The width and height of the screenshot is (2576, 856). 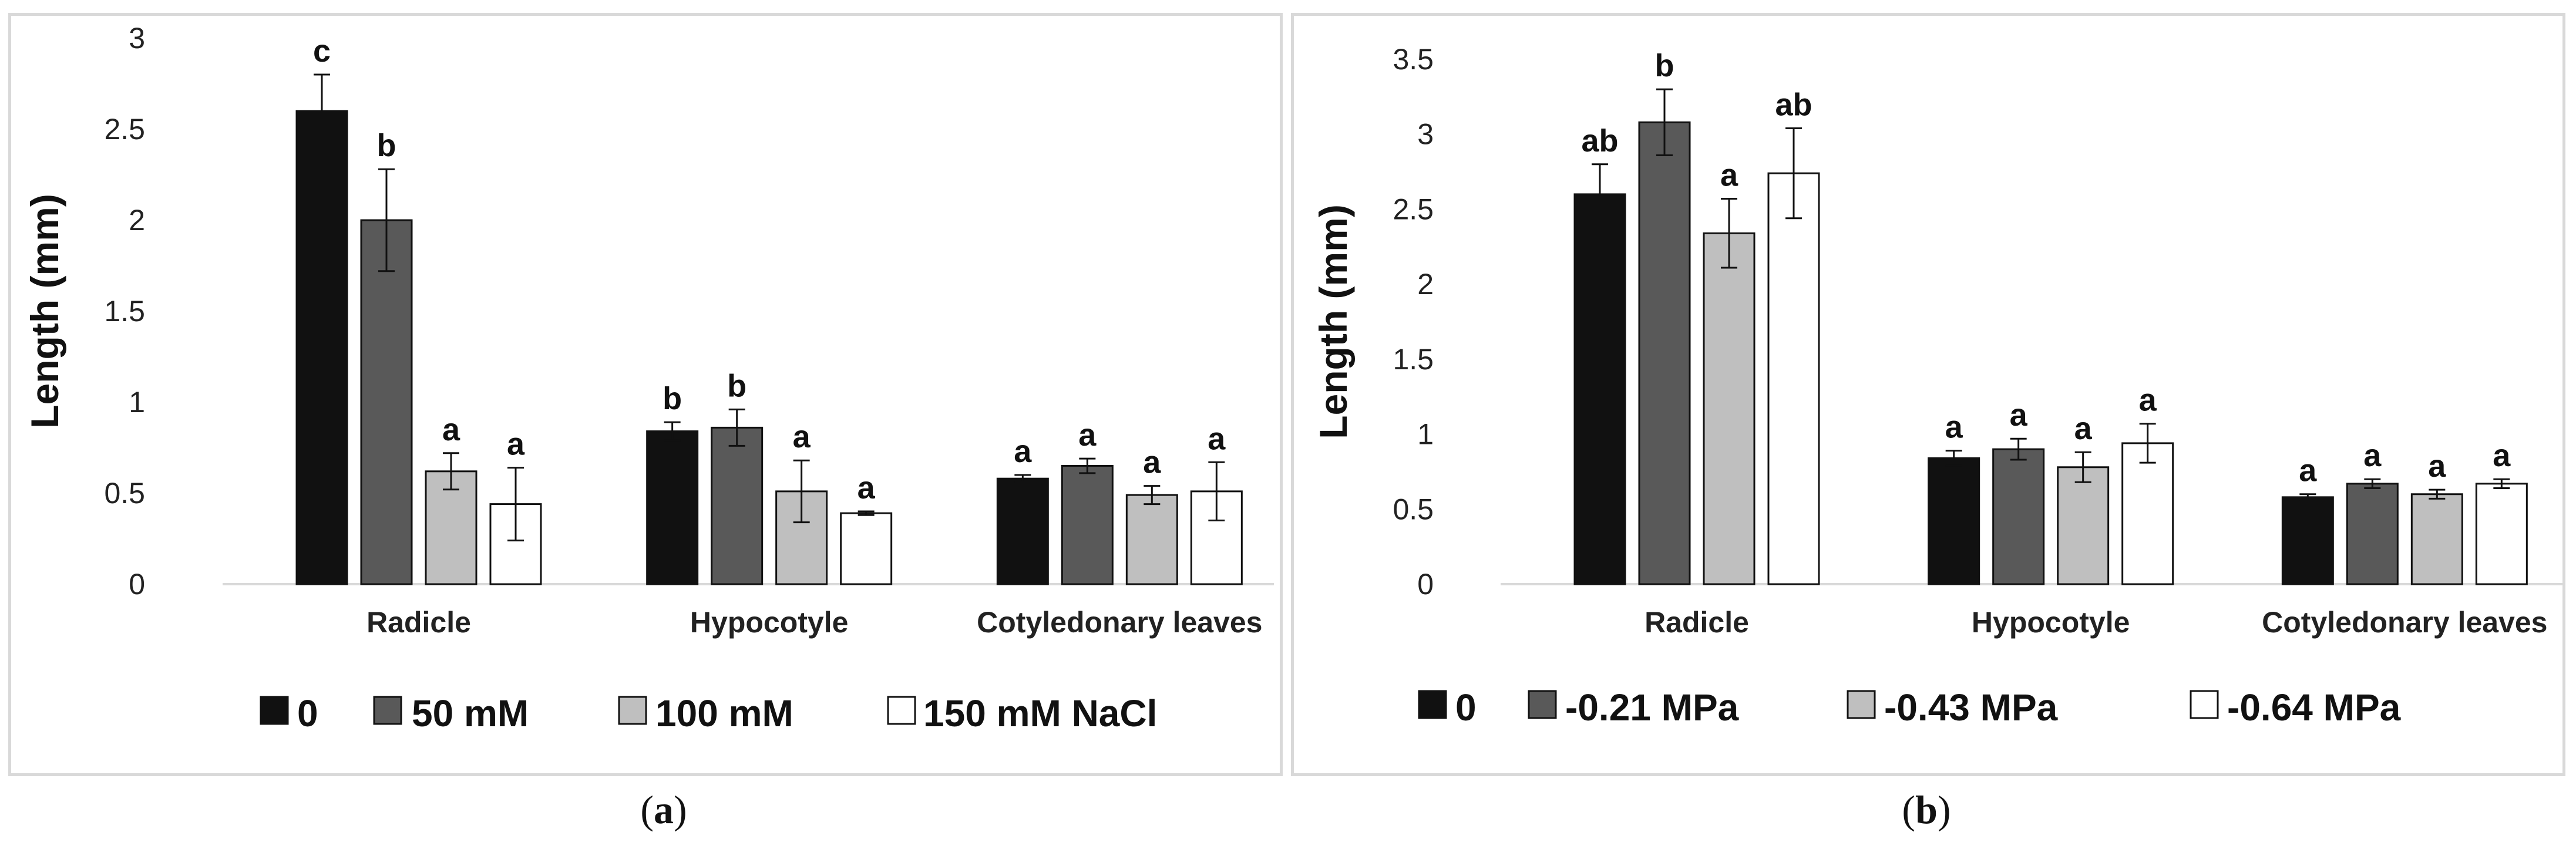 I want to click on legend-label-a-0: 0, so click(x=307, y=713).